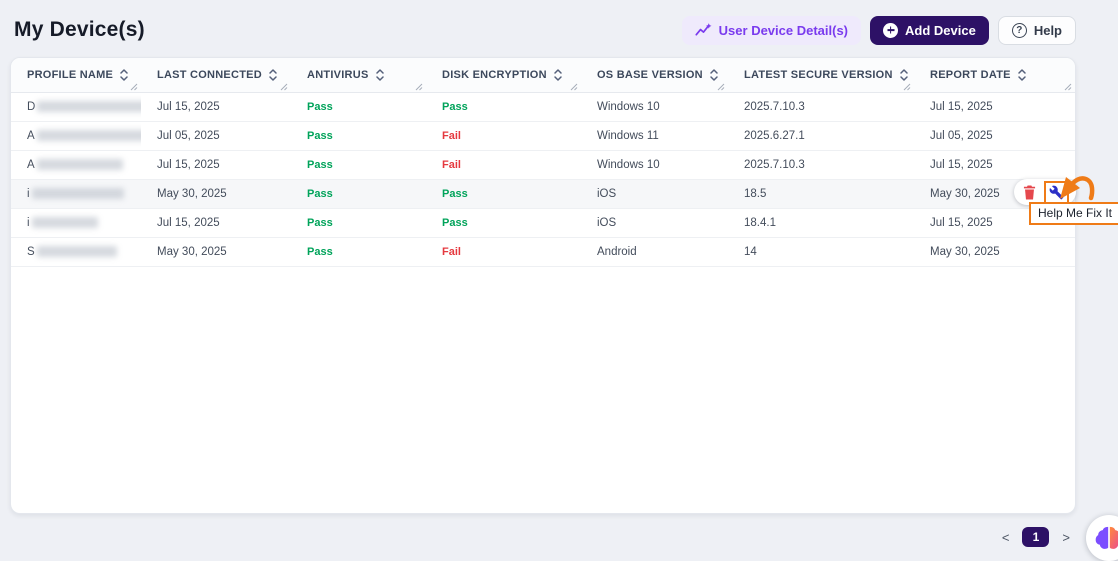 The width and height of the screenshot is (1118, 561). Describe the element at coordinates (1005, 537) in the screenshot. I see `pagination-prev-button: <` at that location.